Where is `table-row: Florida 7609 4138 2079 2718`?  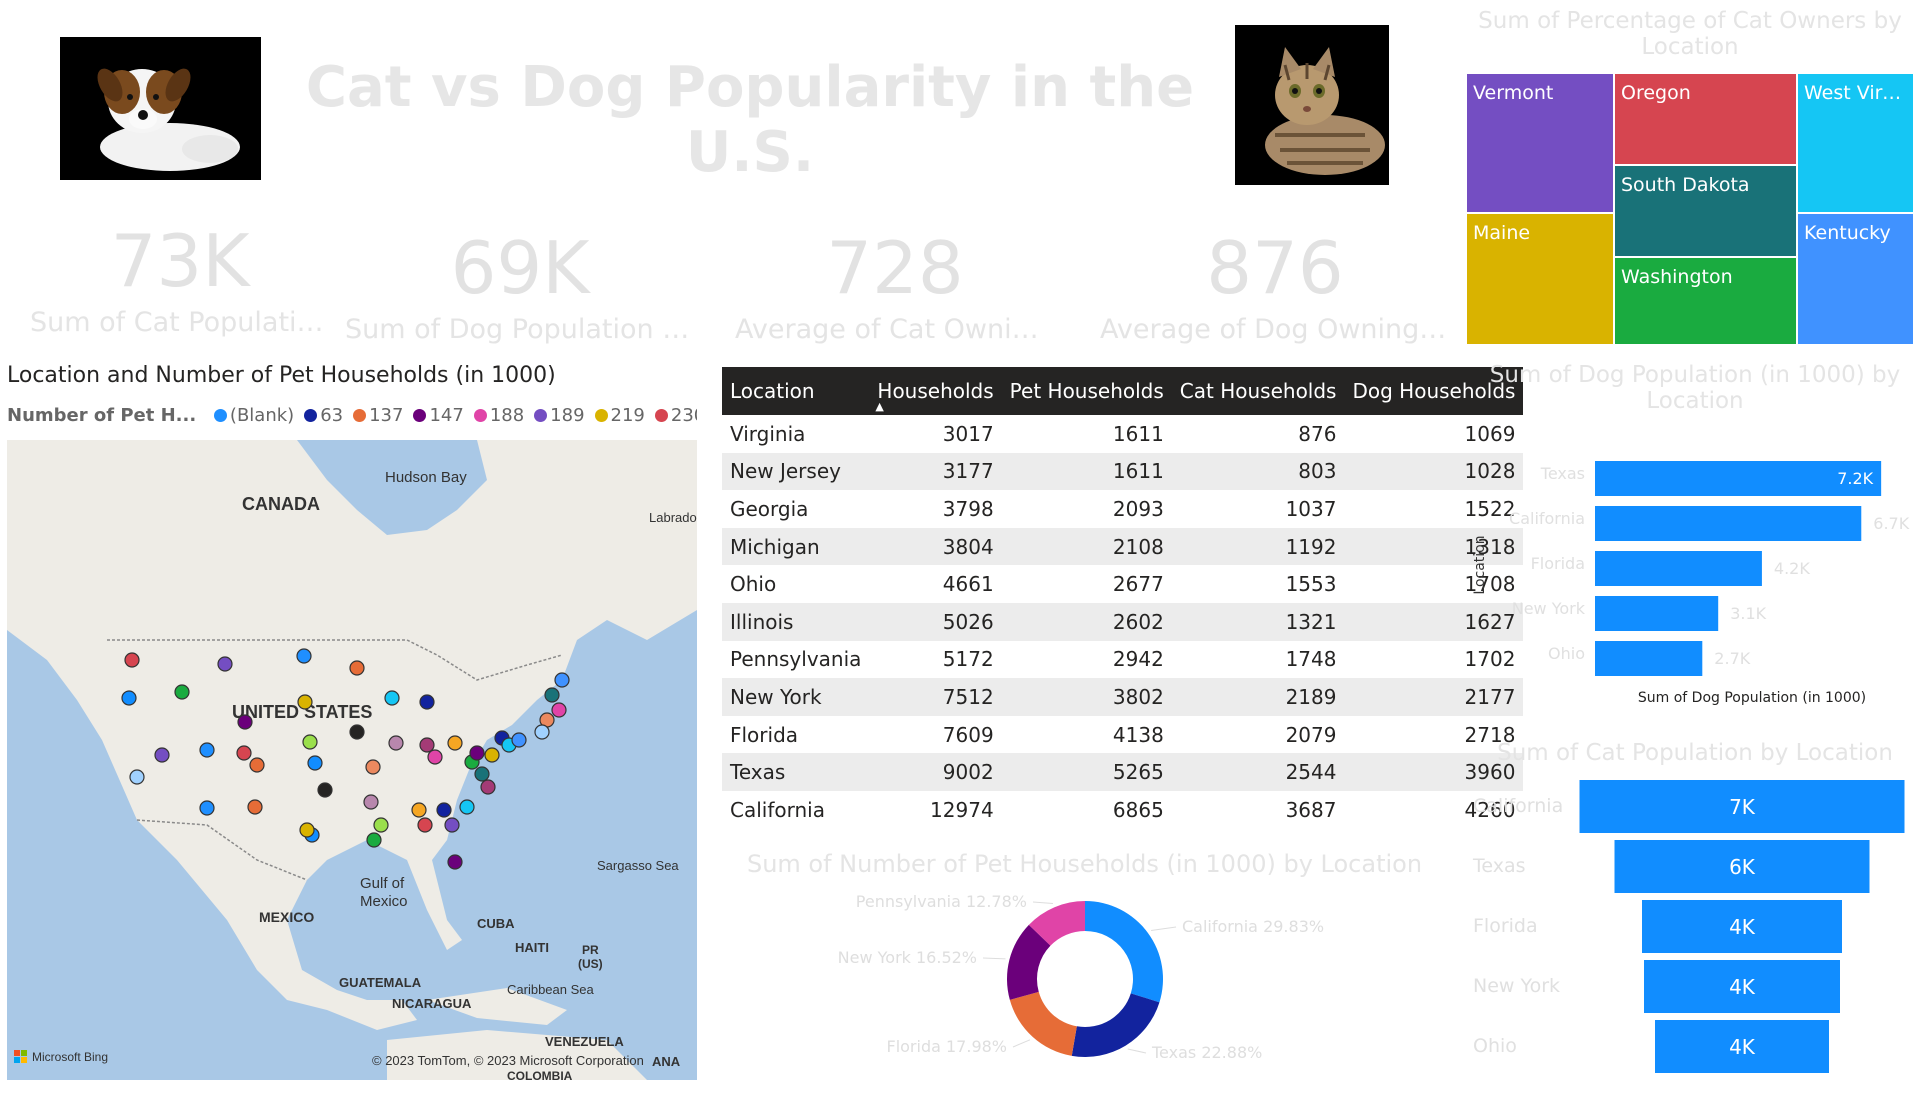 table-row: Florida 7609 4138 2079 2718 is located at coordinates (1122, 735).